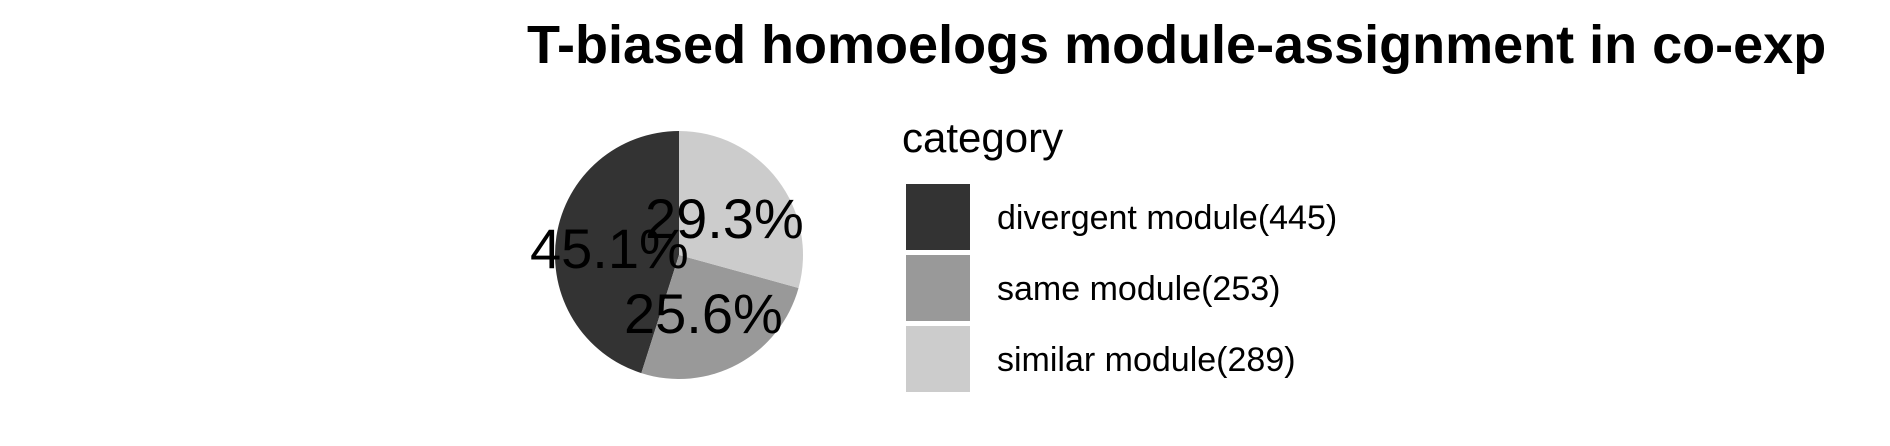  I want to click on pie-slice-same-module, so click(720, 317).